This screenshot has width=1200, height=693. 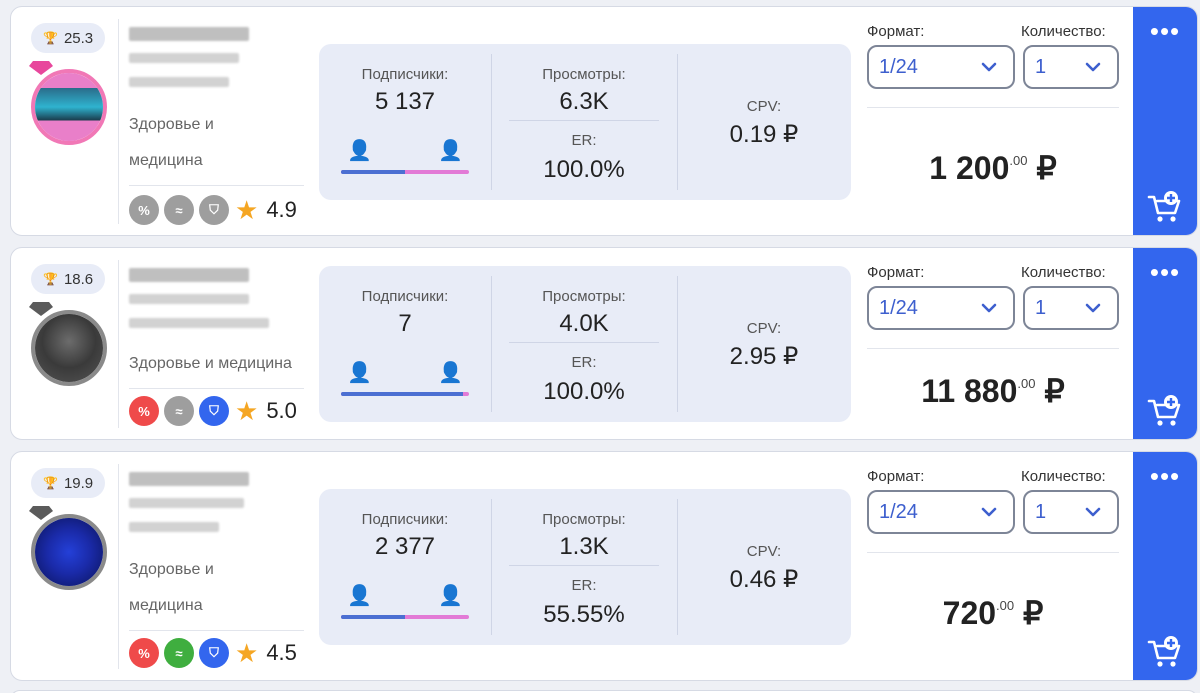 What do you see at coordinates (584, 614) in the screenshot?
I see `er-value: 55.55%` at bounding box center [584, 614].